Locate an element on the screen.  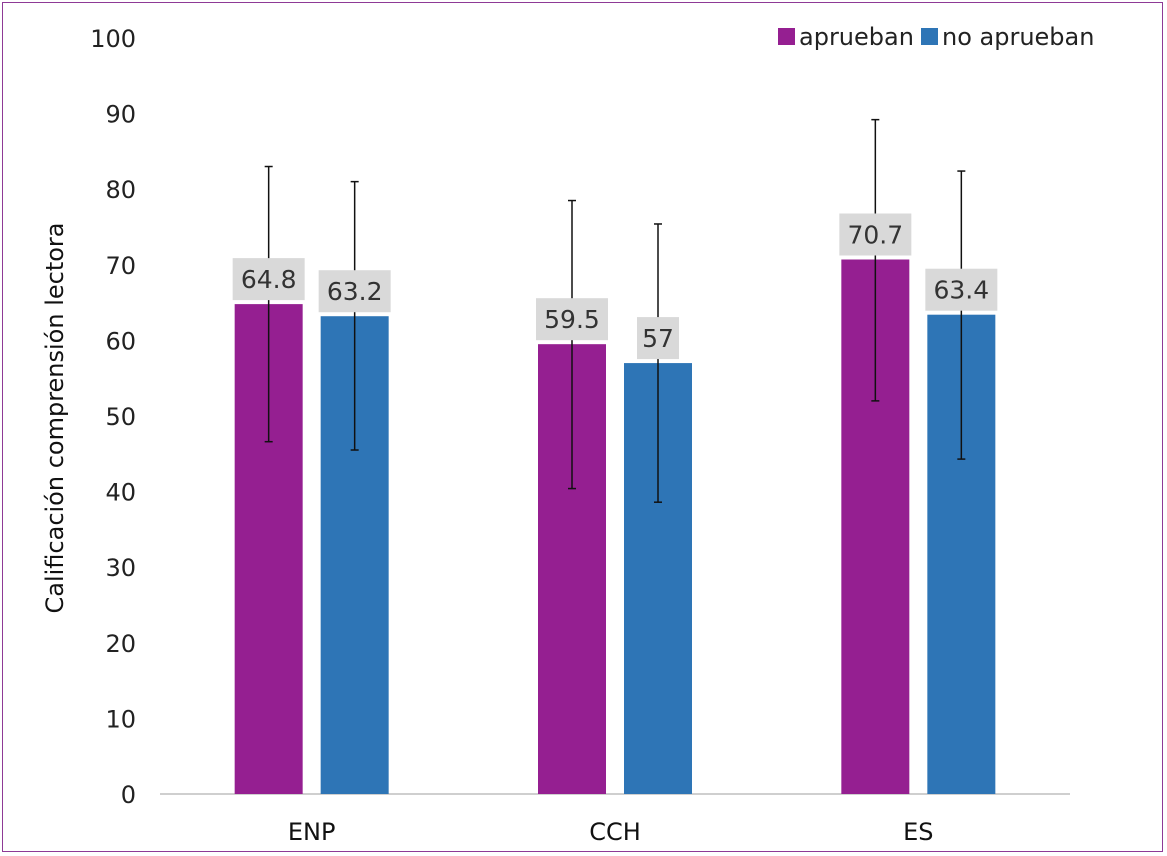
data-labels-group: 64.8 63.2 59.5 57 70.7 63.4 is located at coordinates (615, 286).